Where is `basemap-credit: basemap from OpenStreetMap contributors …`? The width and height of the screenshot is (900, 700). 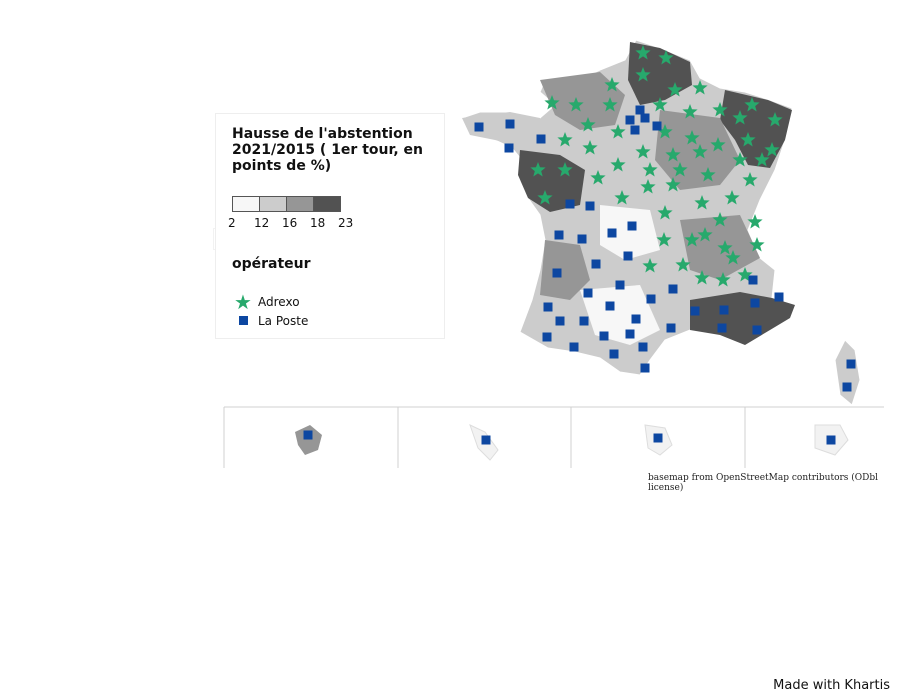
basemap-credit: basemap from OpenStreetMap contributors … is located at coordinates (763, 483).